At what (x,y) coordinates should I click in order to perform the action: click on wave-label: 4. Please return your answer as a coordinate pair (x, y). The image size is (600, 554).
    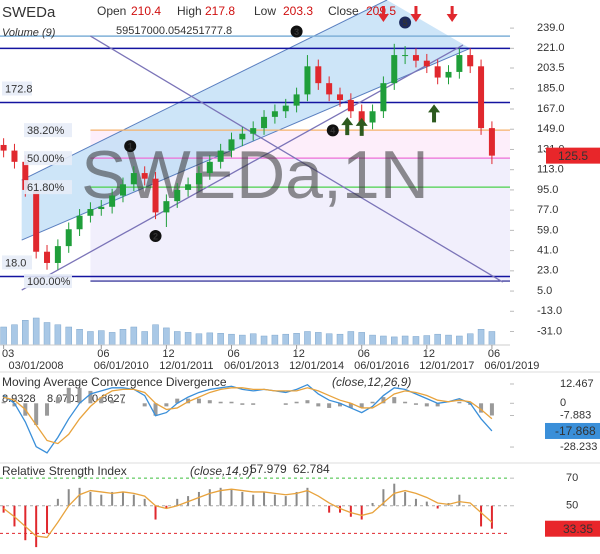
    Looking at the image, I should click on (332, 131).